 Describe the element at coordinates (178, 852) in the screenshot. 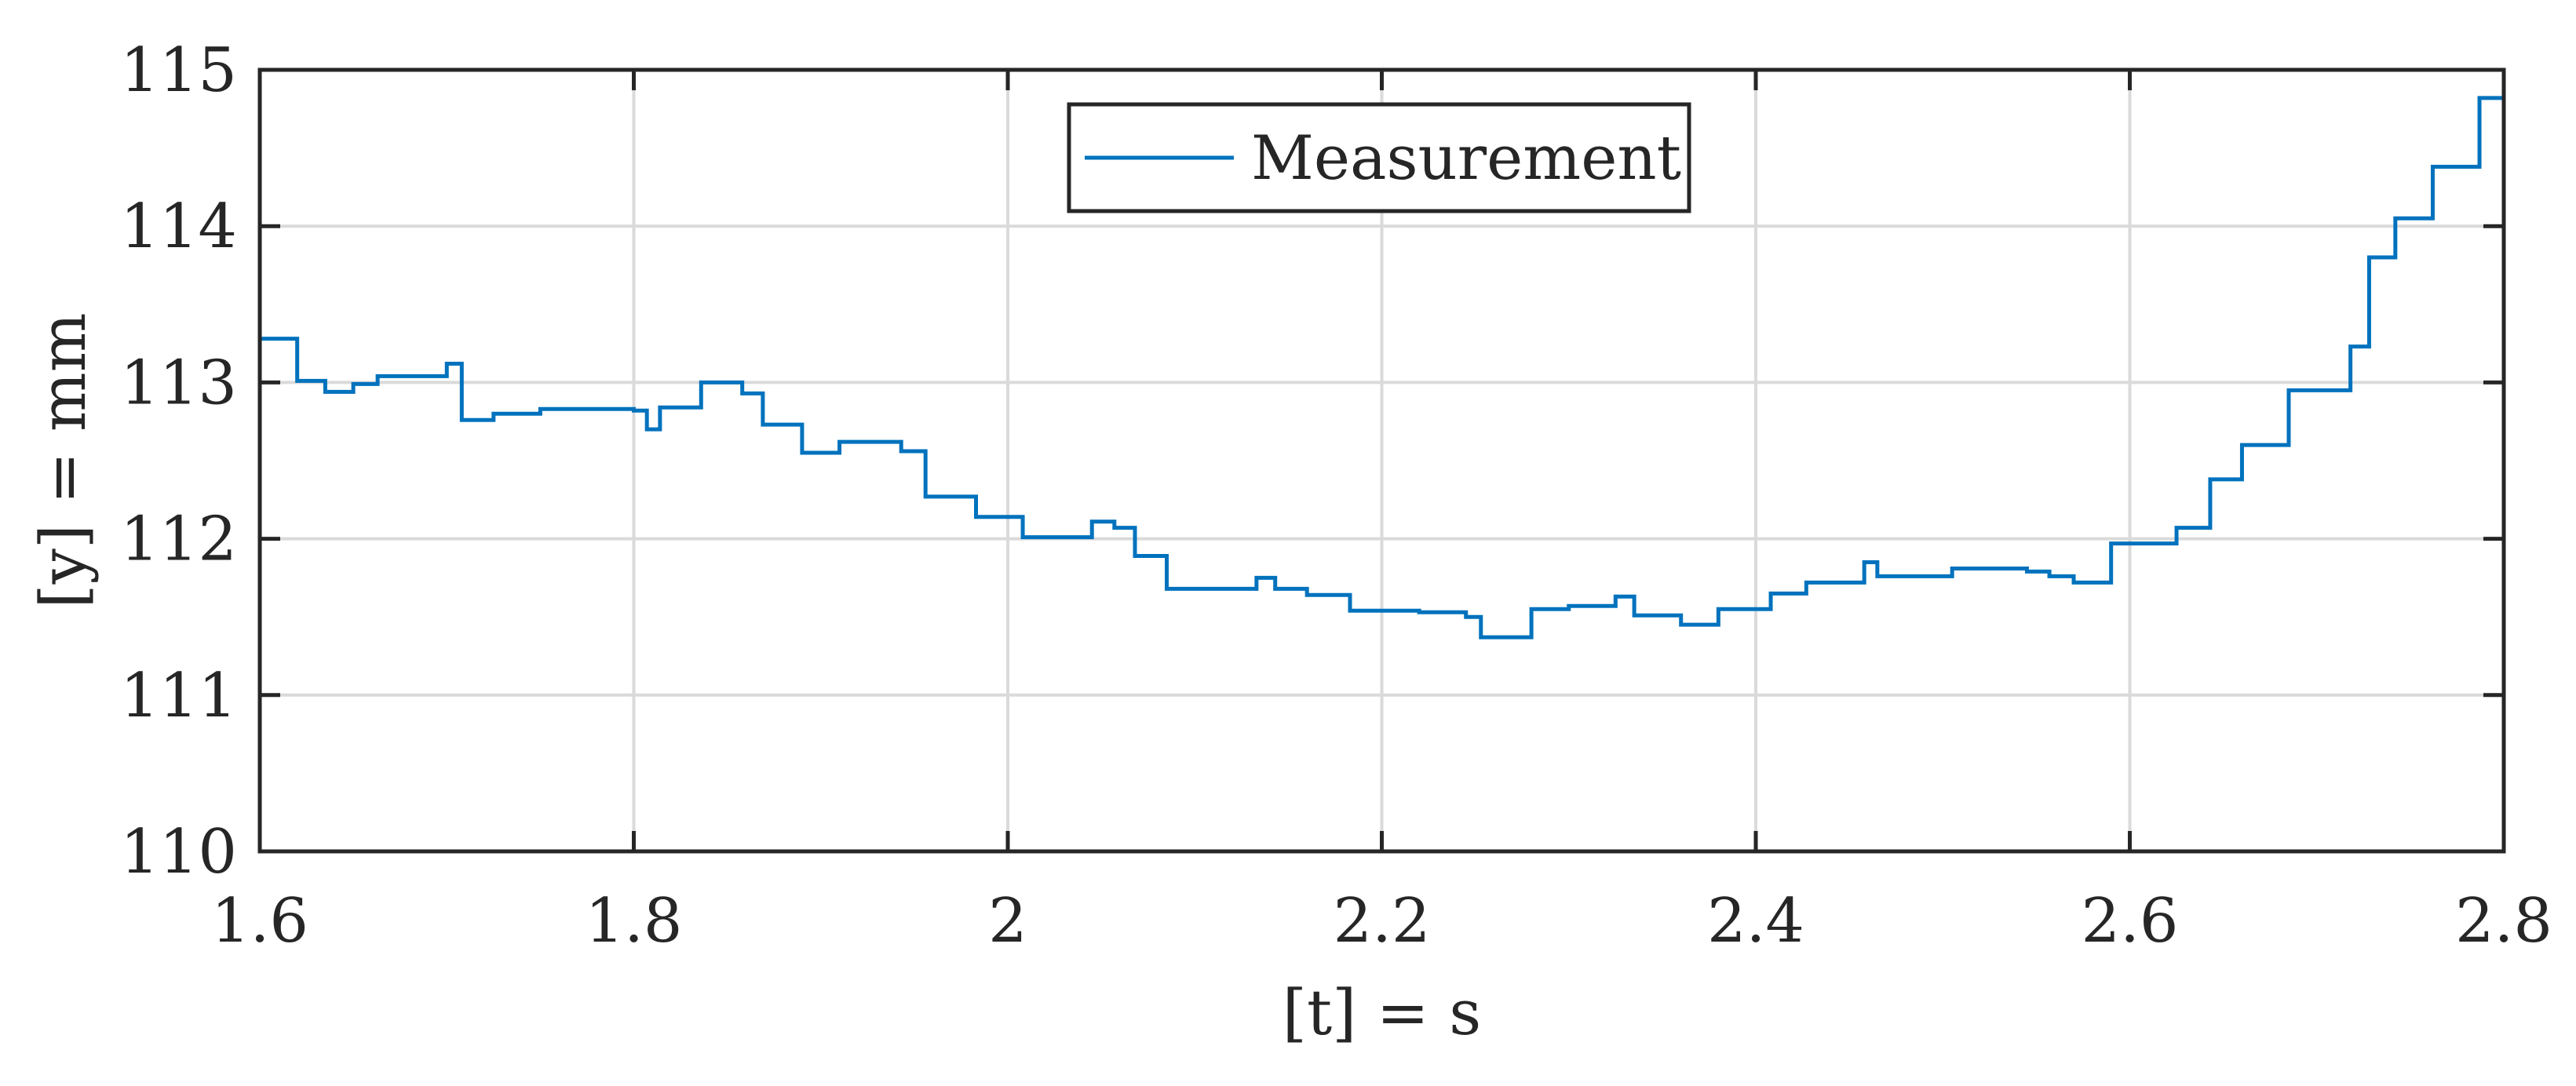

I see `y-tick-label: 110` at that location.